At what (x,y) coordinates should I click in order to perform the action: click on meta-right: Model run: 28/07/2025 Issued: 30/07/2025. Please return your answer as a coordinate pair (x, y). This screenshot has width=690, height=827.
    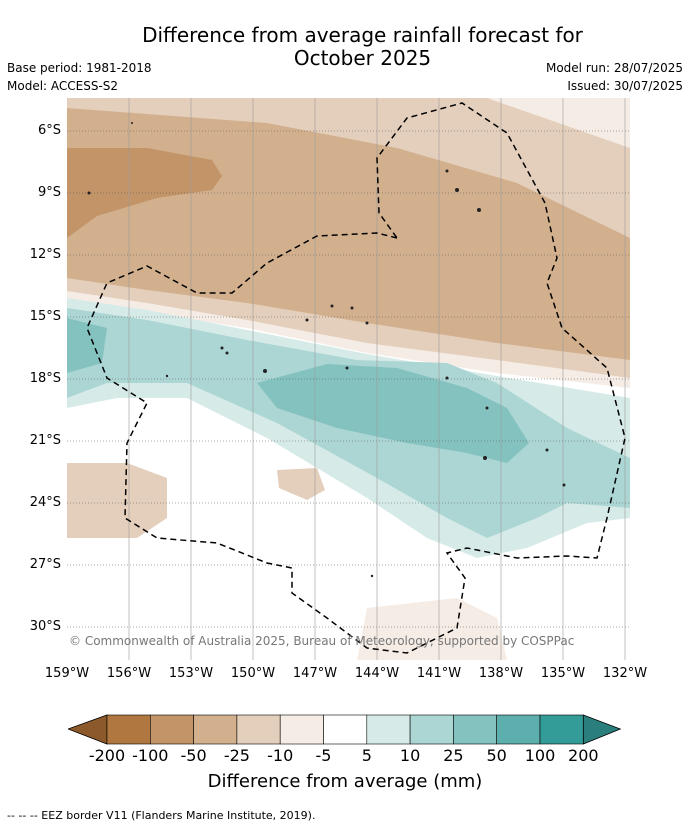
    Looking at the image, I should click on (614, 77).